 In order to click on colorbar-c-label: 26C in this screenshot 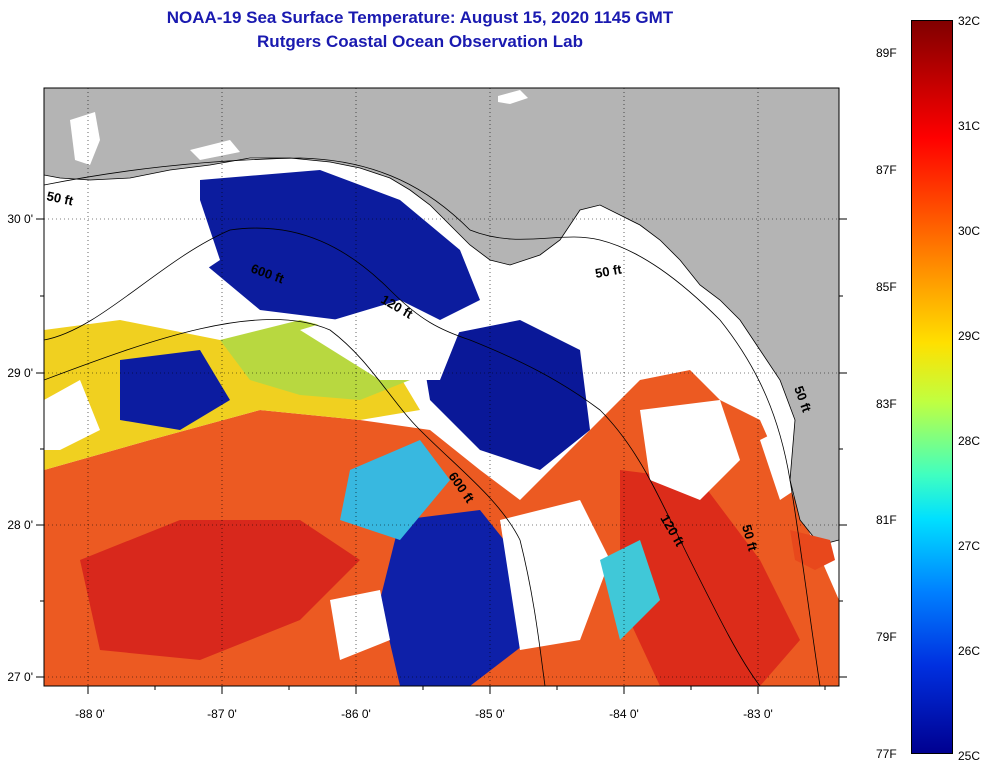, I will do `click(969, 651)`.